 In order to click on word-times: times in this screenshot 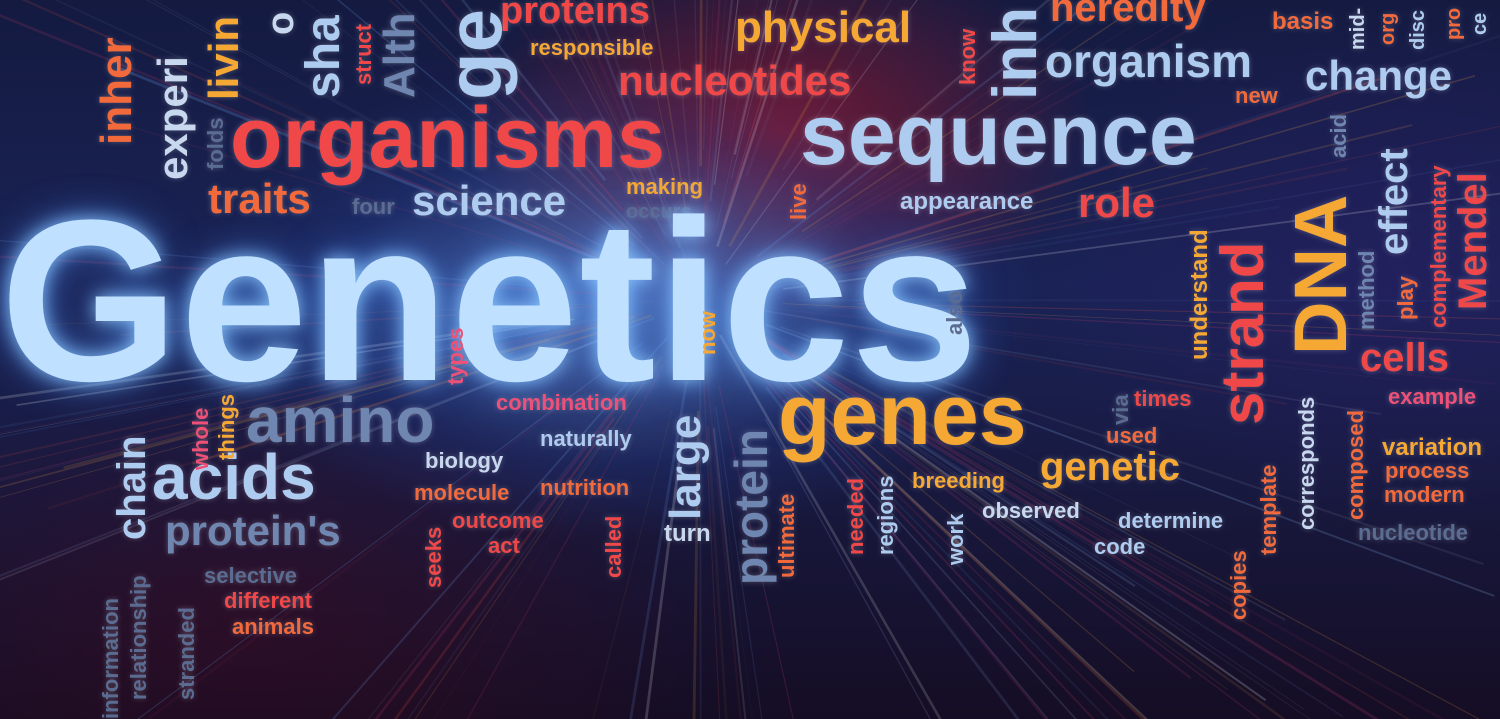, I will do `click(1163, 398)`.